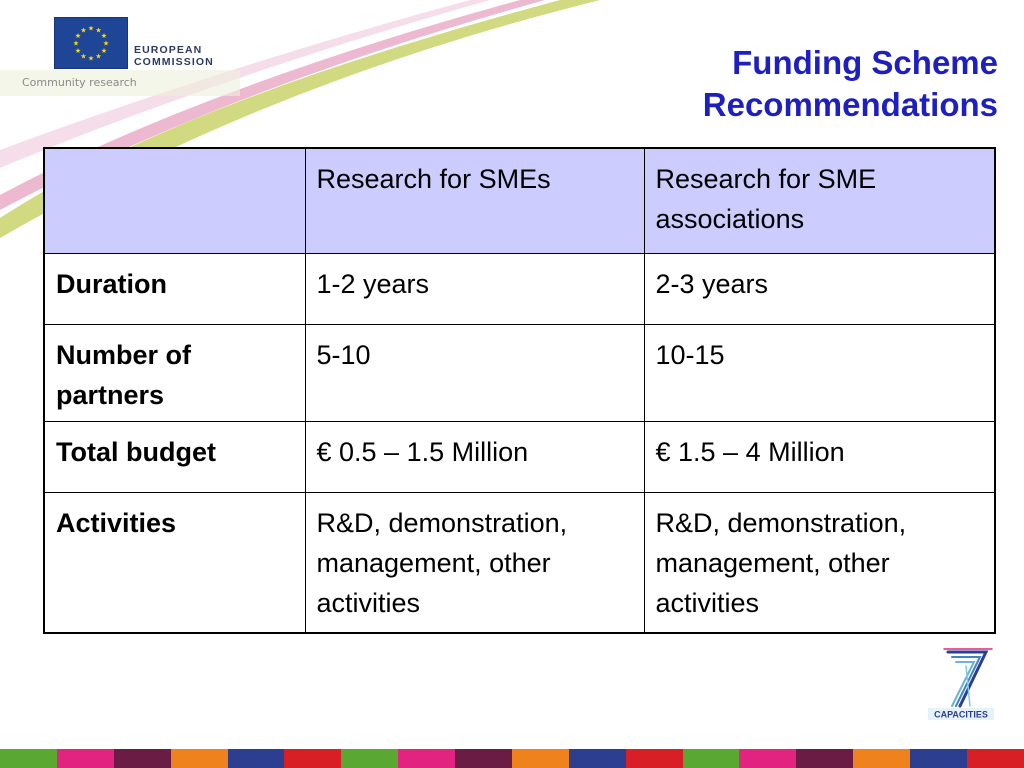  I want to click on organisation-name: EUROPEAN COMMISSION, so click(189, 56).